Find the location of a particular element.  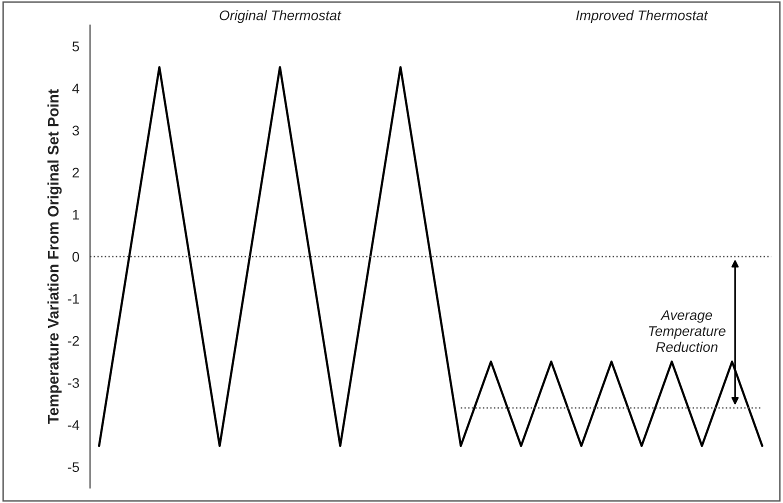

y-tick-label: -2 is located at coordinates (73, 341).